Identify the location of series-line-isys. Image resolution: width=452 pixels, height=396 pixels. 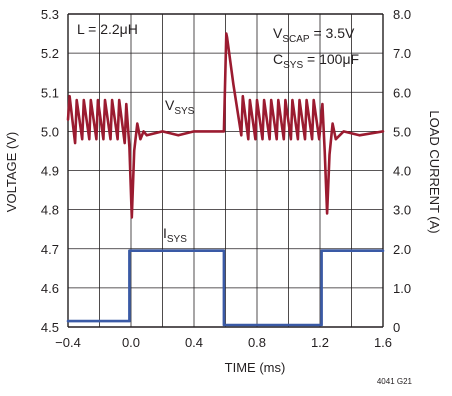
(225, 288).